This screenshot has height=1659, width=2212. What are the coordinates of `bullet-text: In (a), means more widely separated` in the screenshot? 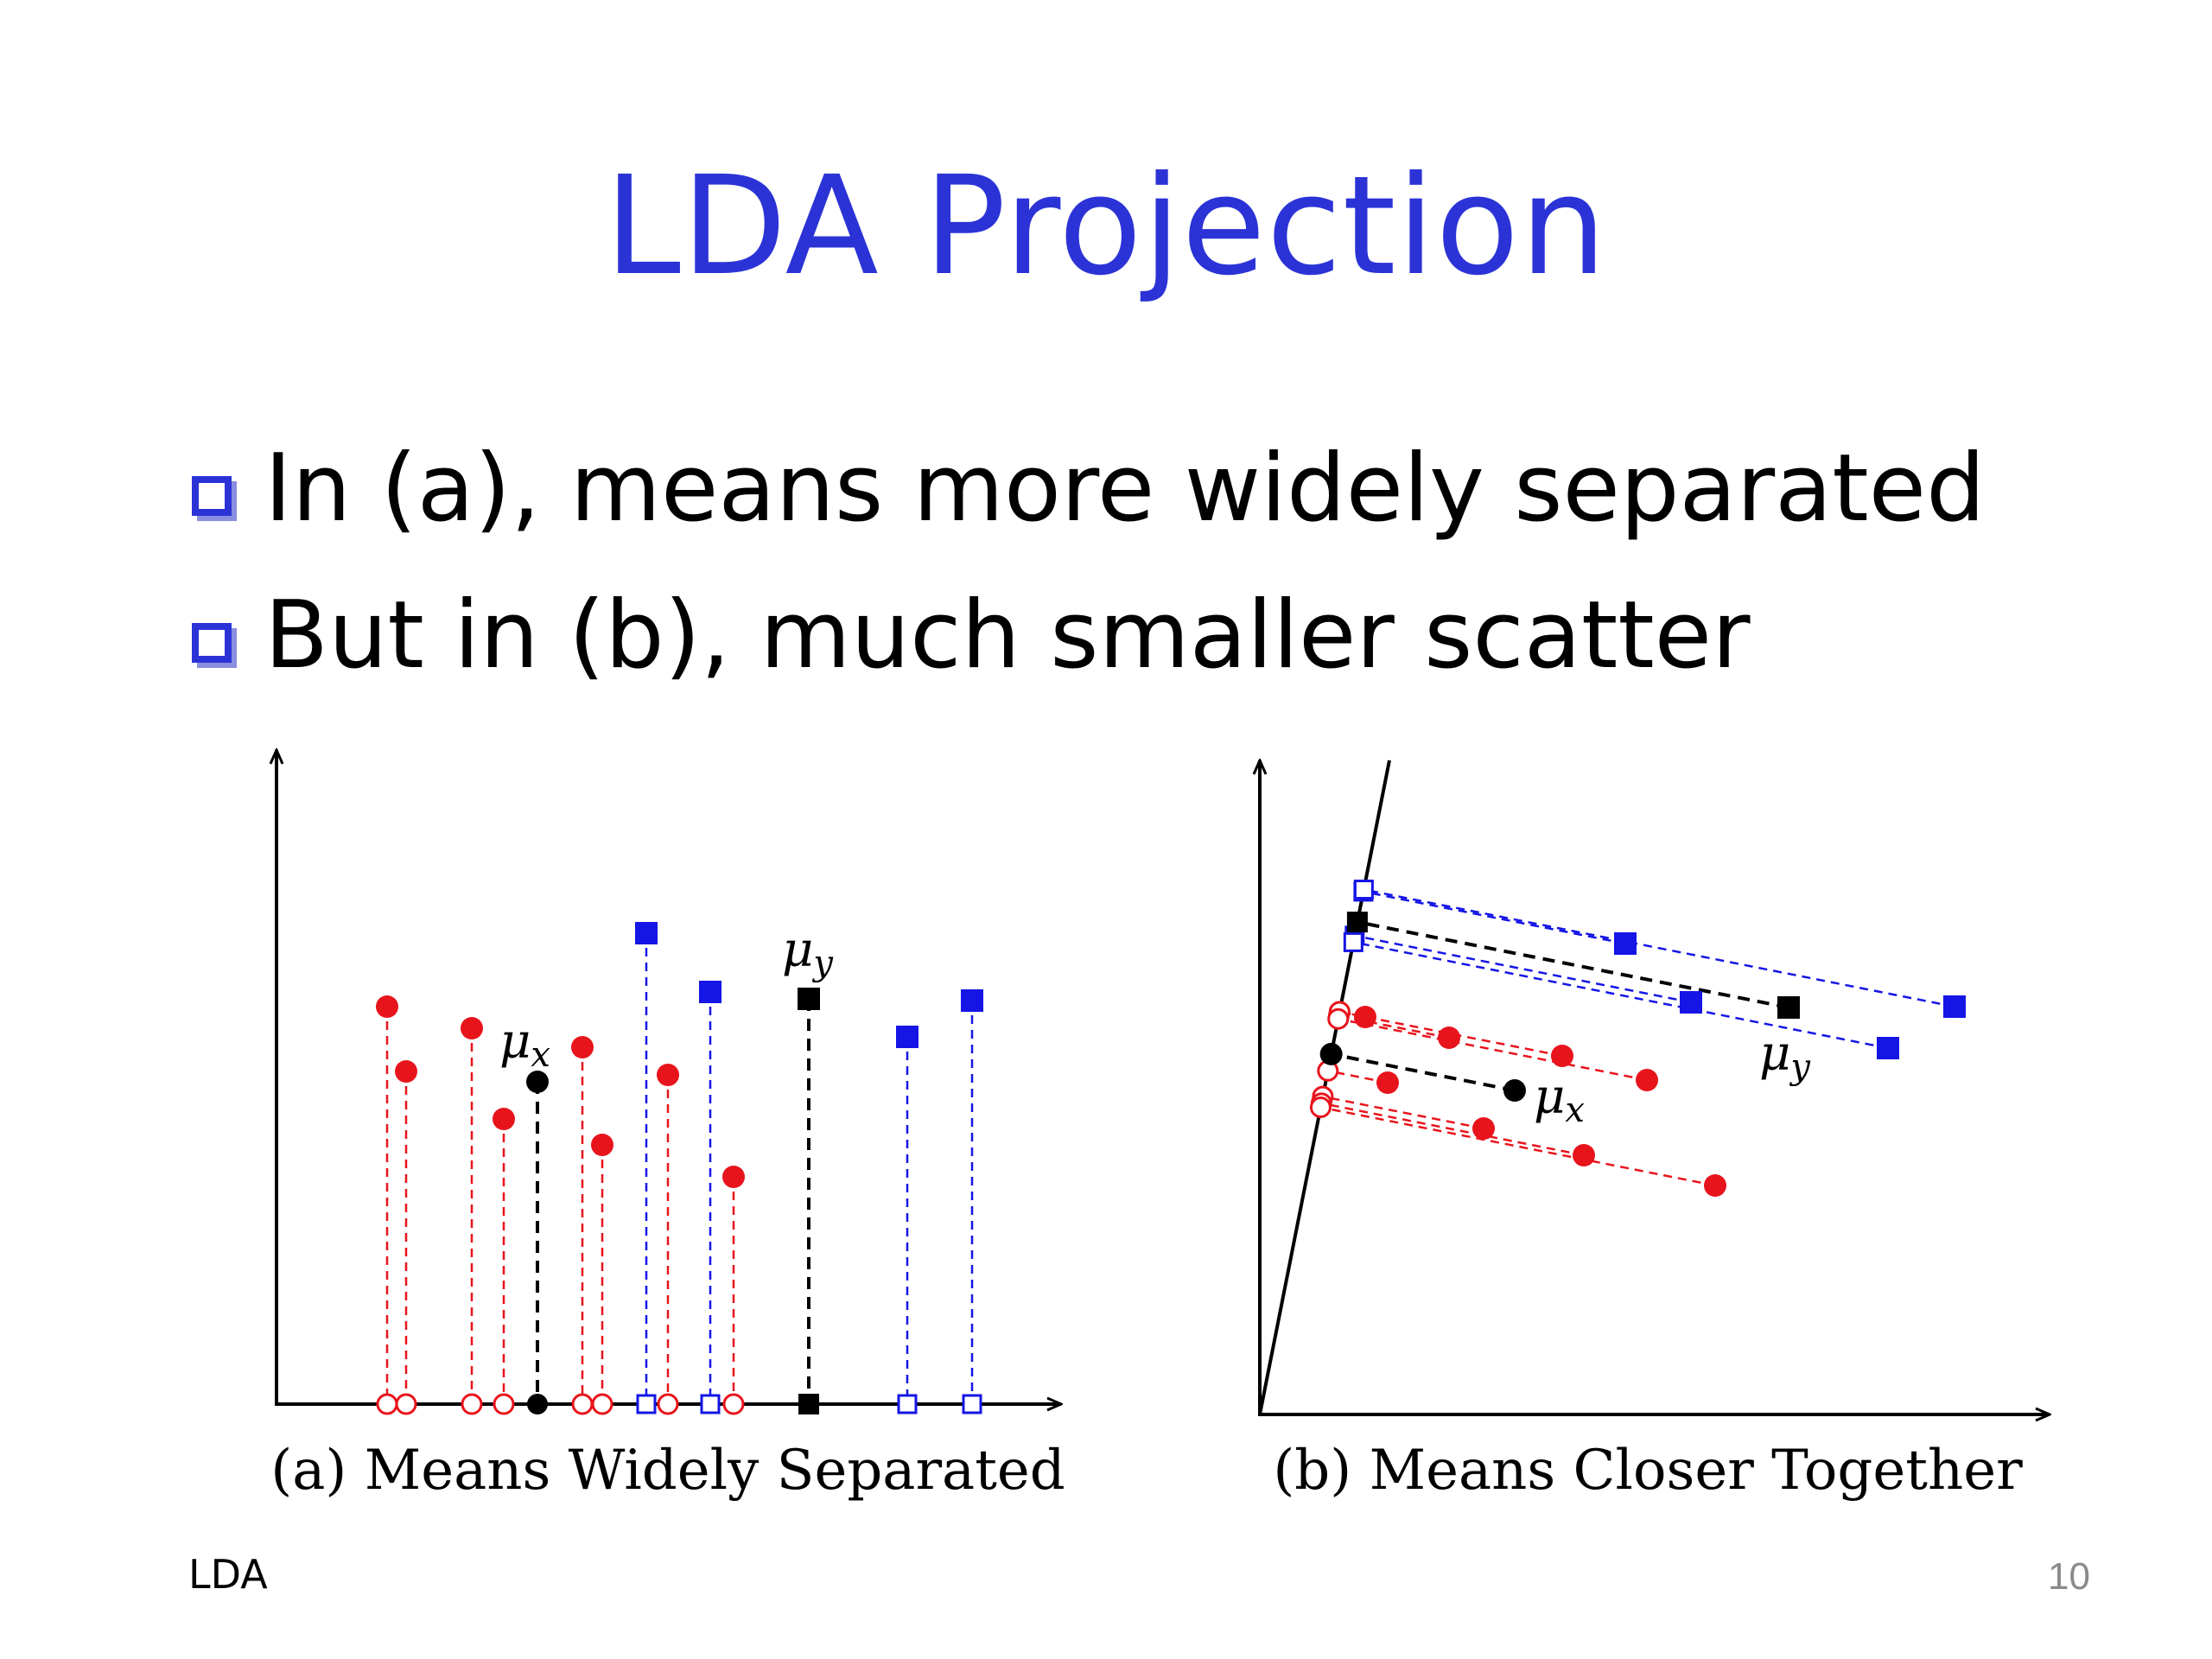 It's located at (1125, 488).